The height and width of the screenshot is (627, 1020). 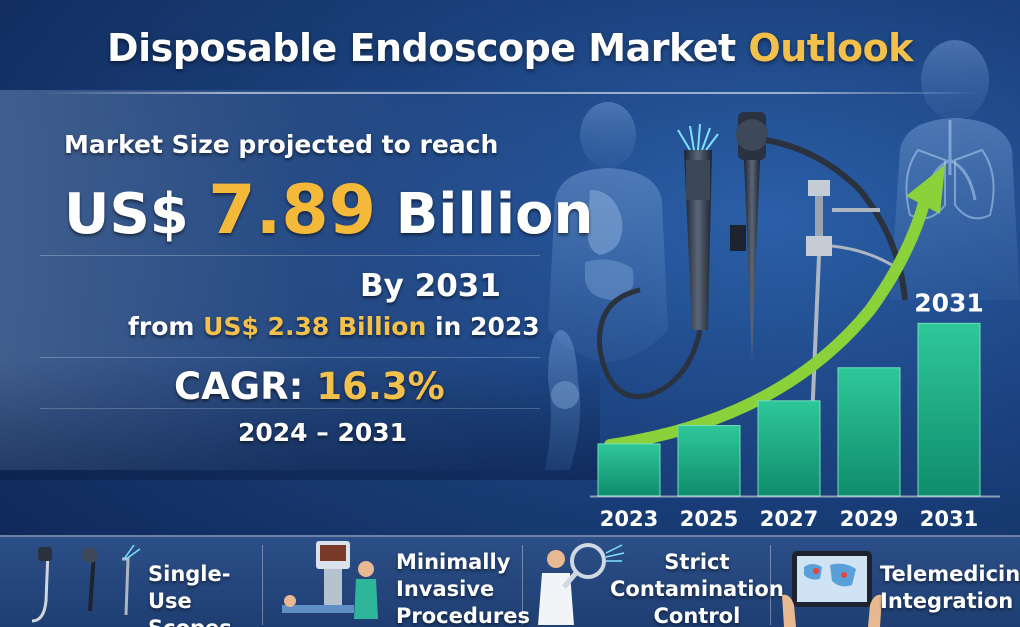 I want to click on feature-label-line: Minimally, so click(x=453, y=562).